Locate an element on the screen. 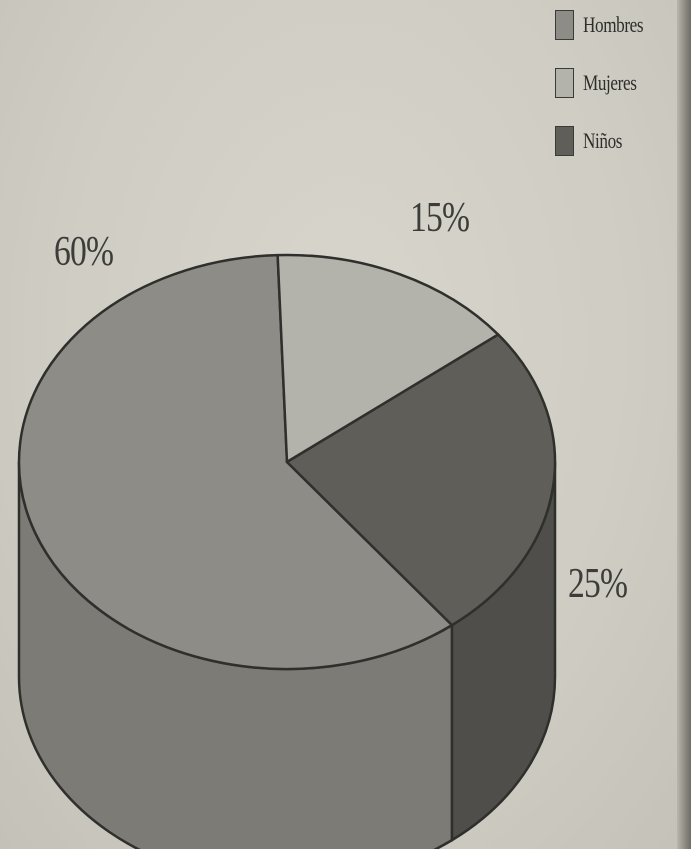 The height and width of the screenshot is (849, 691). legend-label-hombres: Hombres is located at coordinates (613, 24).